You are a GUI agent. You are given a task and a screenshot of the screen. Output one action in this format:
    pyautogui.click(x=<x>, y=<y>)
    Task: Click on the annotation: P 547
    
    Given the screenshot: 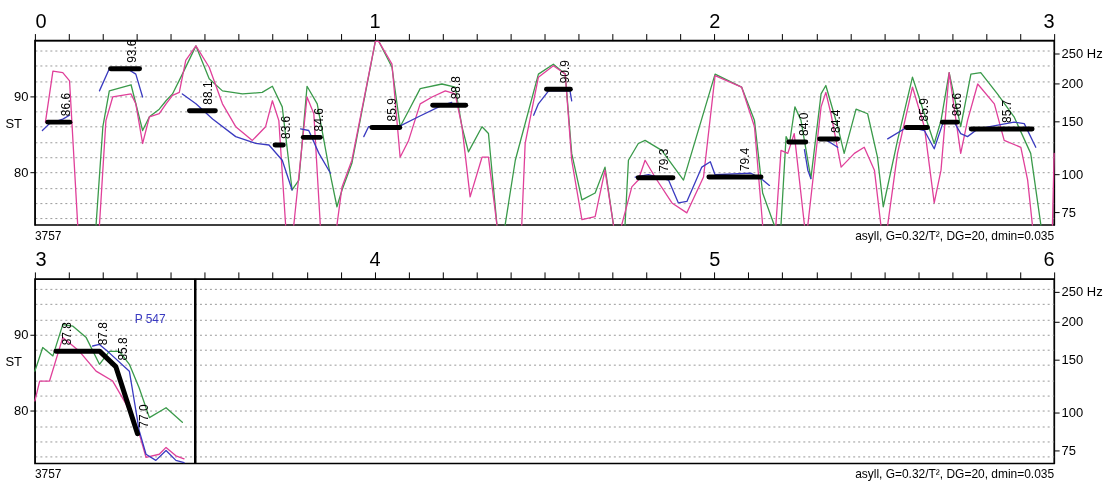 What is the action you would take?
    pyautogui.click(x=150, y=318)
    